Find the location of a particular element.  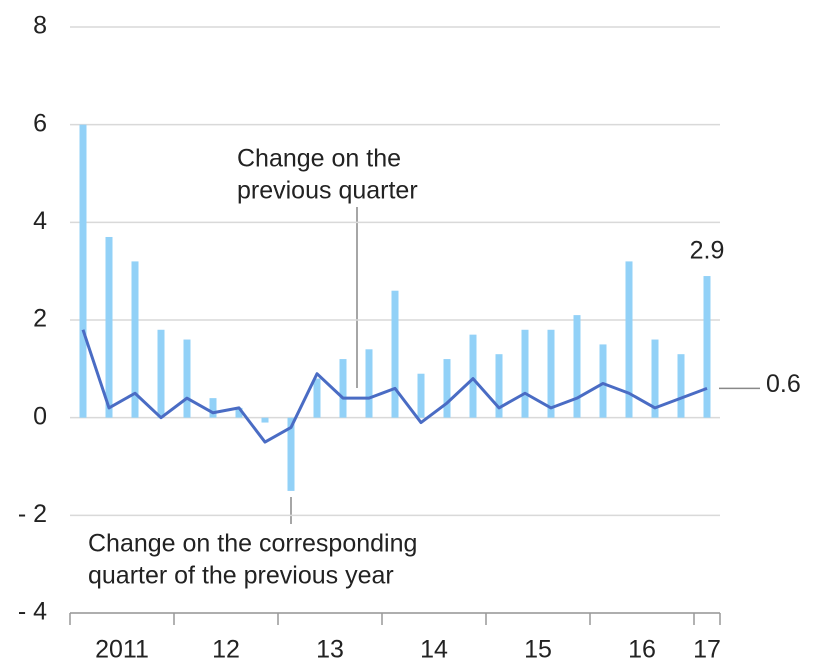

annotation: Change on the corresponding is located at coordinates (252, 544).